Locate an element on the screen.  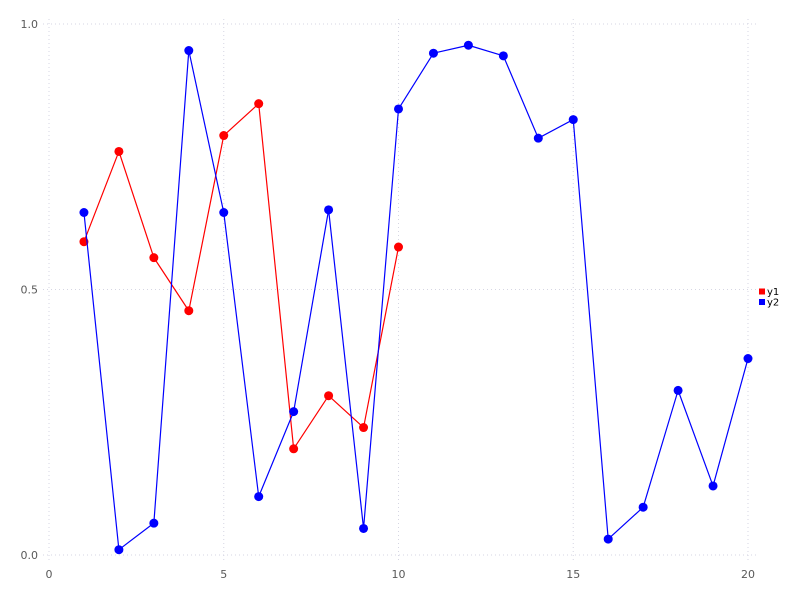
legend-label-y2: y2 is located at coordinates (773, 303).